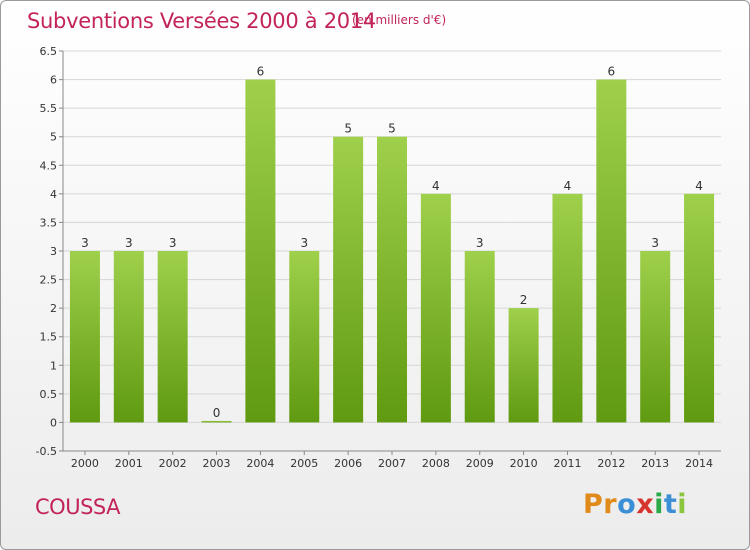  I want to click on y-tick-label: 4, so click(53, 194).